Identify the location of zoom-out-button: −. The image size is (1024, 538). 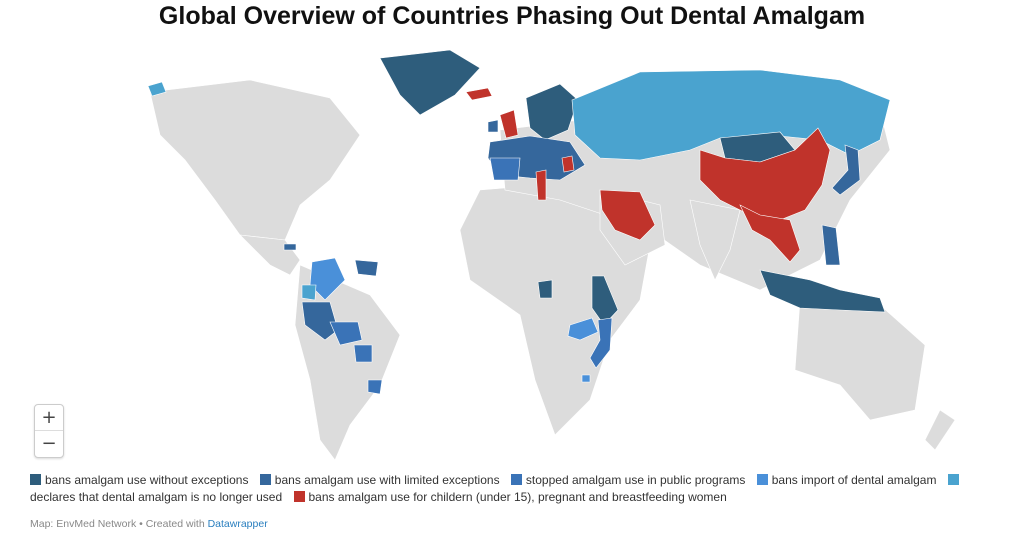
(49, 443).